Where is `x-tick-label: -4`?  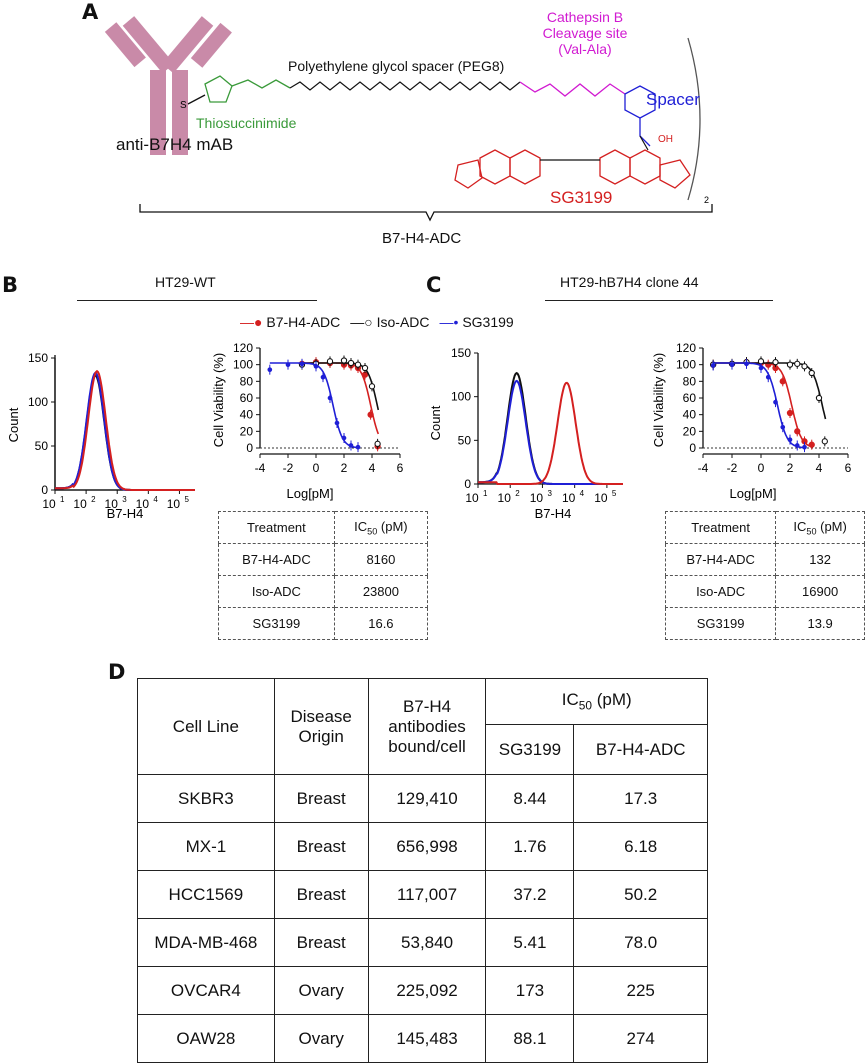 x-tick-label: -4 is located at coordinates (703, 468).